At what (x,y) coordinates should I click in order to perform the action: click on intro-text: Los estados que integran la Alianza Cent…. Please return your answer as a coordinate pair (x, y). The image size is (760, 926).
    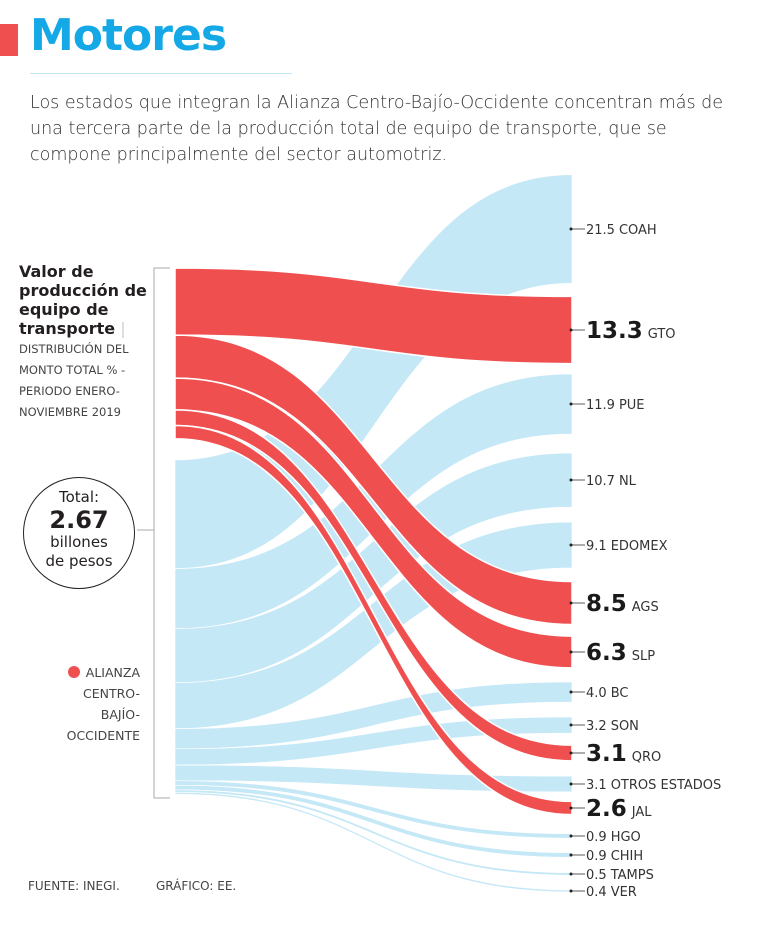
    Looking at the image, I should click on (377, 129).